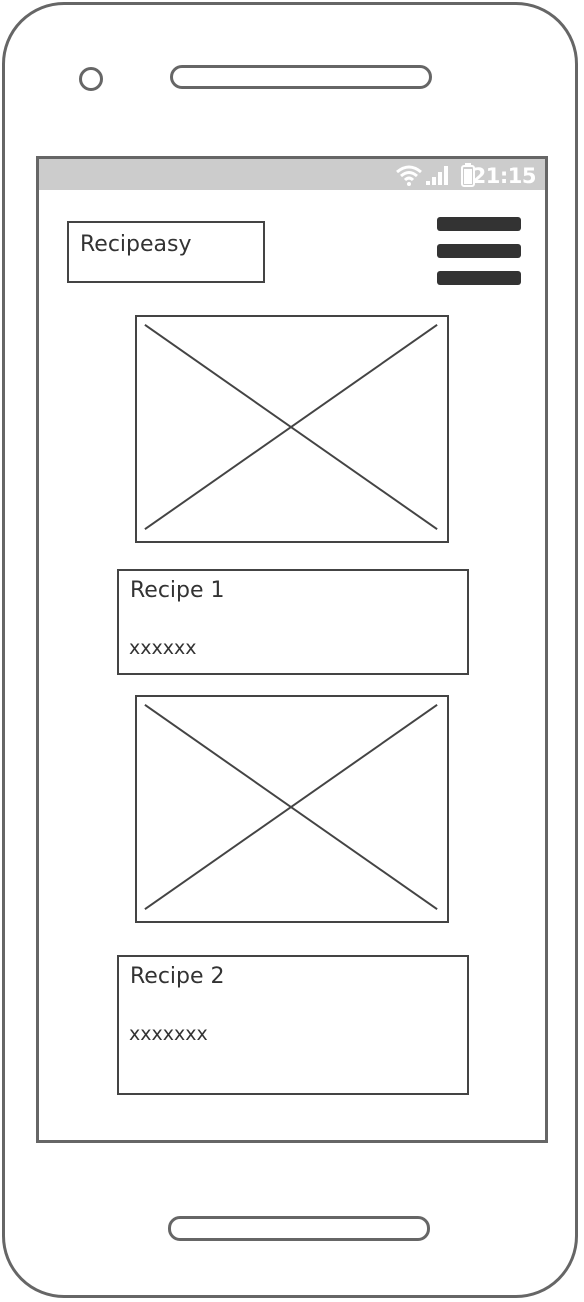 The width and height of the screenshot is (584, 1302). Describe the element at coordinates (468, 175) in the screenshot. I see `battery-icon` at that location.